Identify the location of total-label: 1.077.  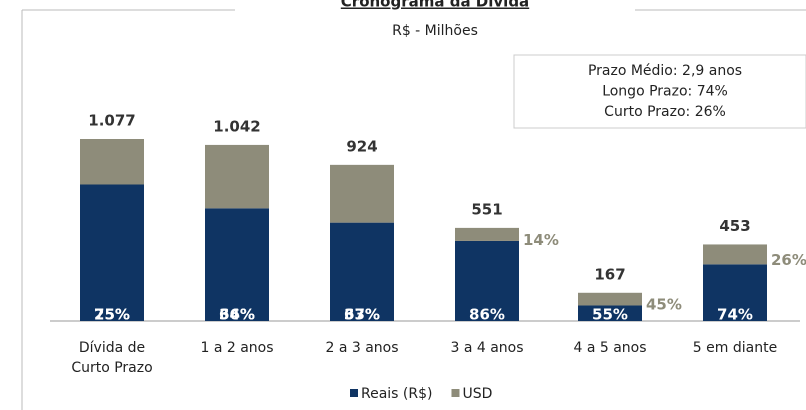
(111, 121).